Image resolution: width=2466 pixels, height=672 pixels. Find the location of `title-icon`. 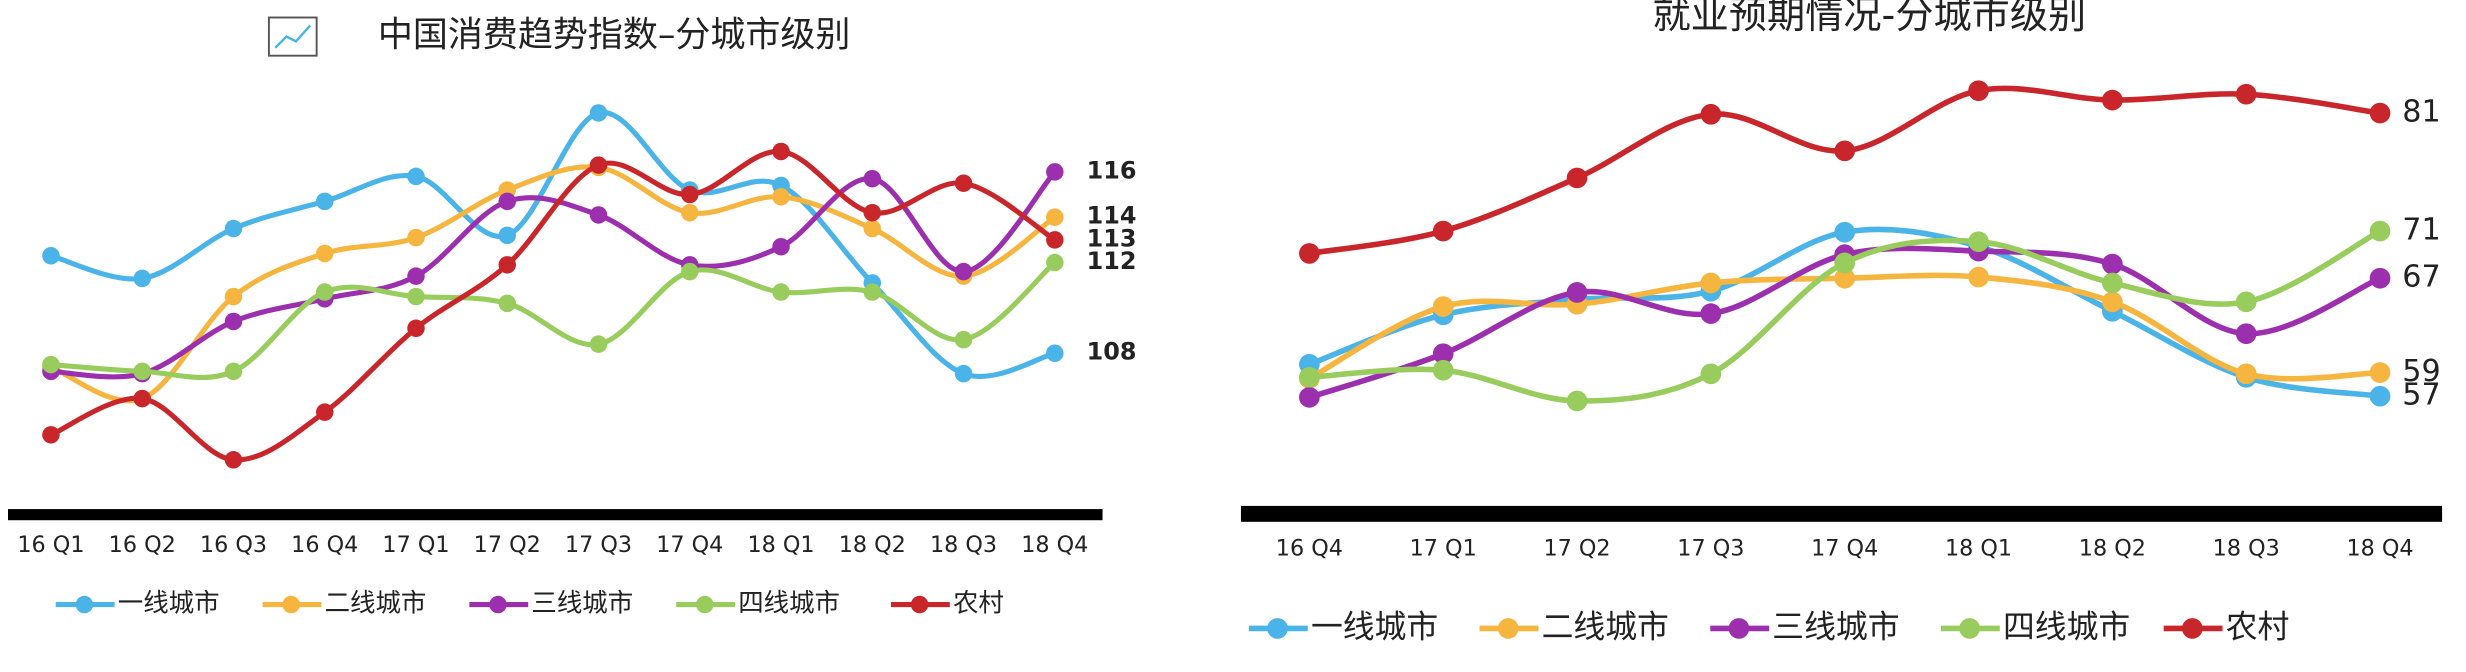

title-icon is located at coordinates (292, 36).